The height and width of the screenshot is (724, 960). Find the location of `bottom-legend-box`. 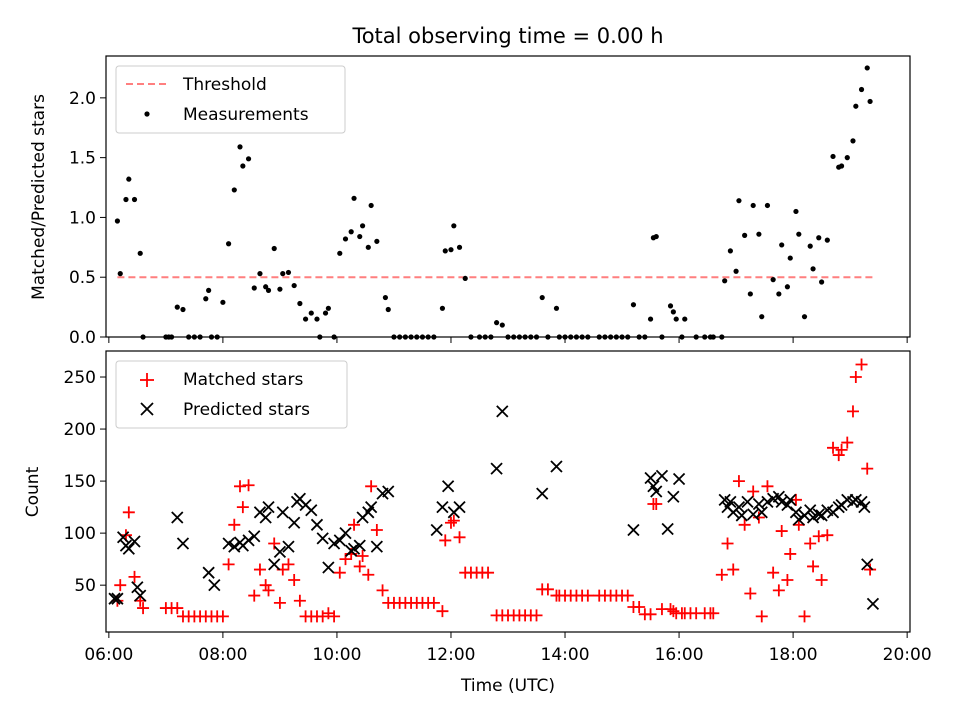

bottom-legend-box is located at coordinates (231, 394).